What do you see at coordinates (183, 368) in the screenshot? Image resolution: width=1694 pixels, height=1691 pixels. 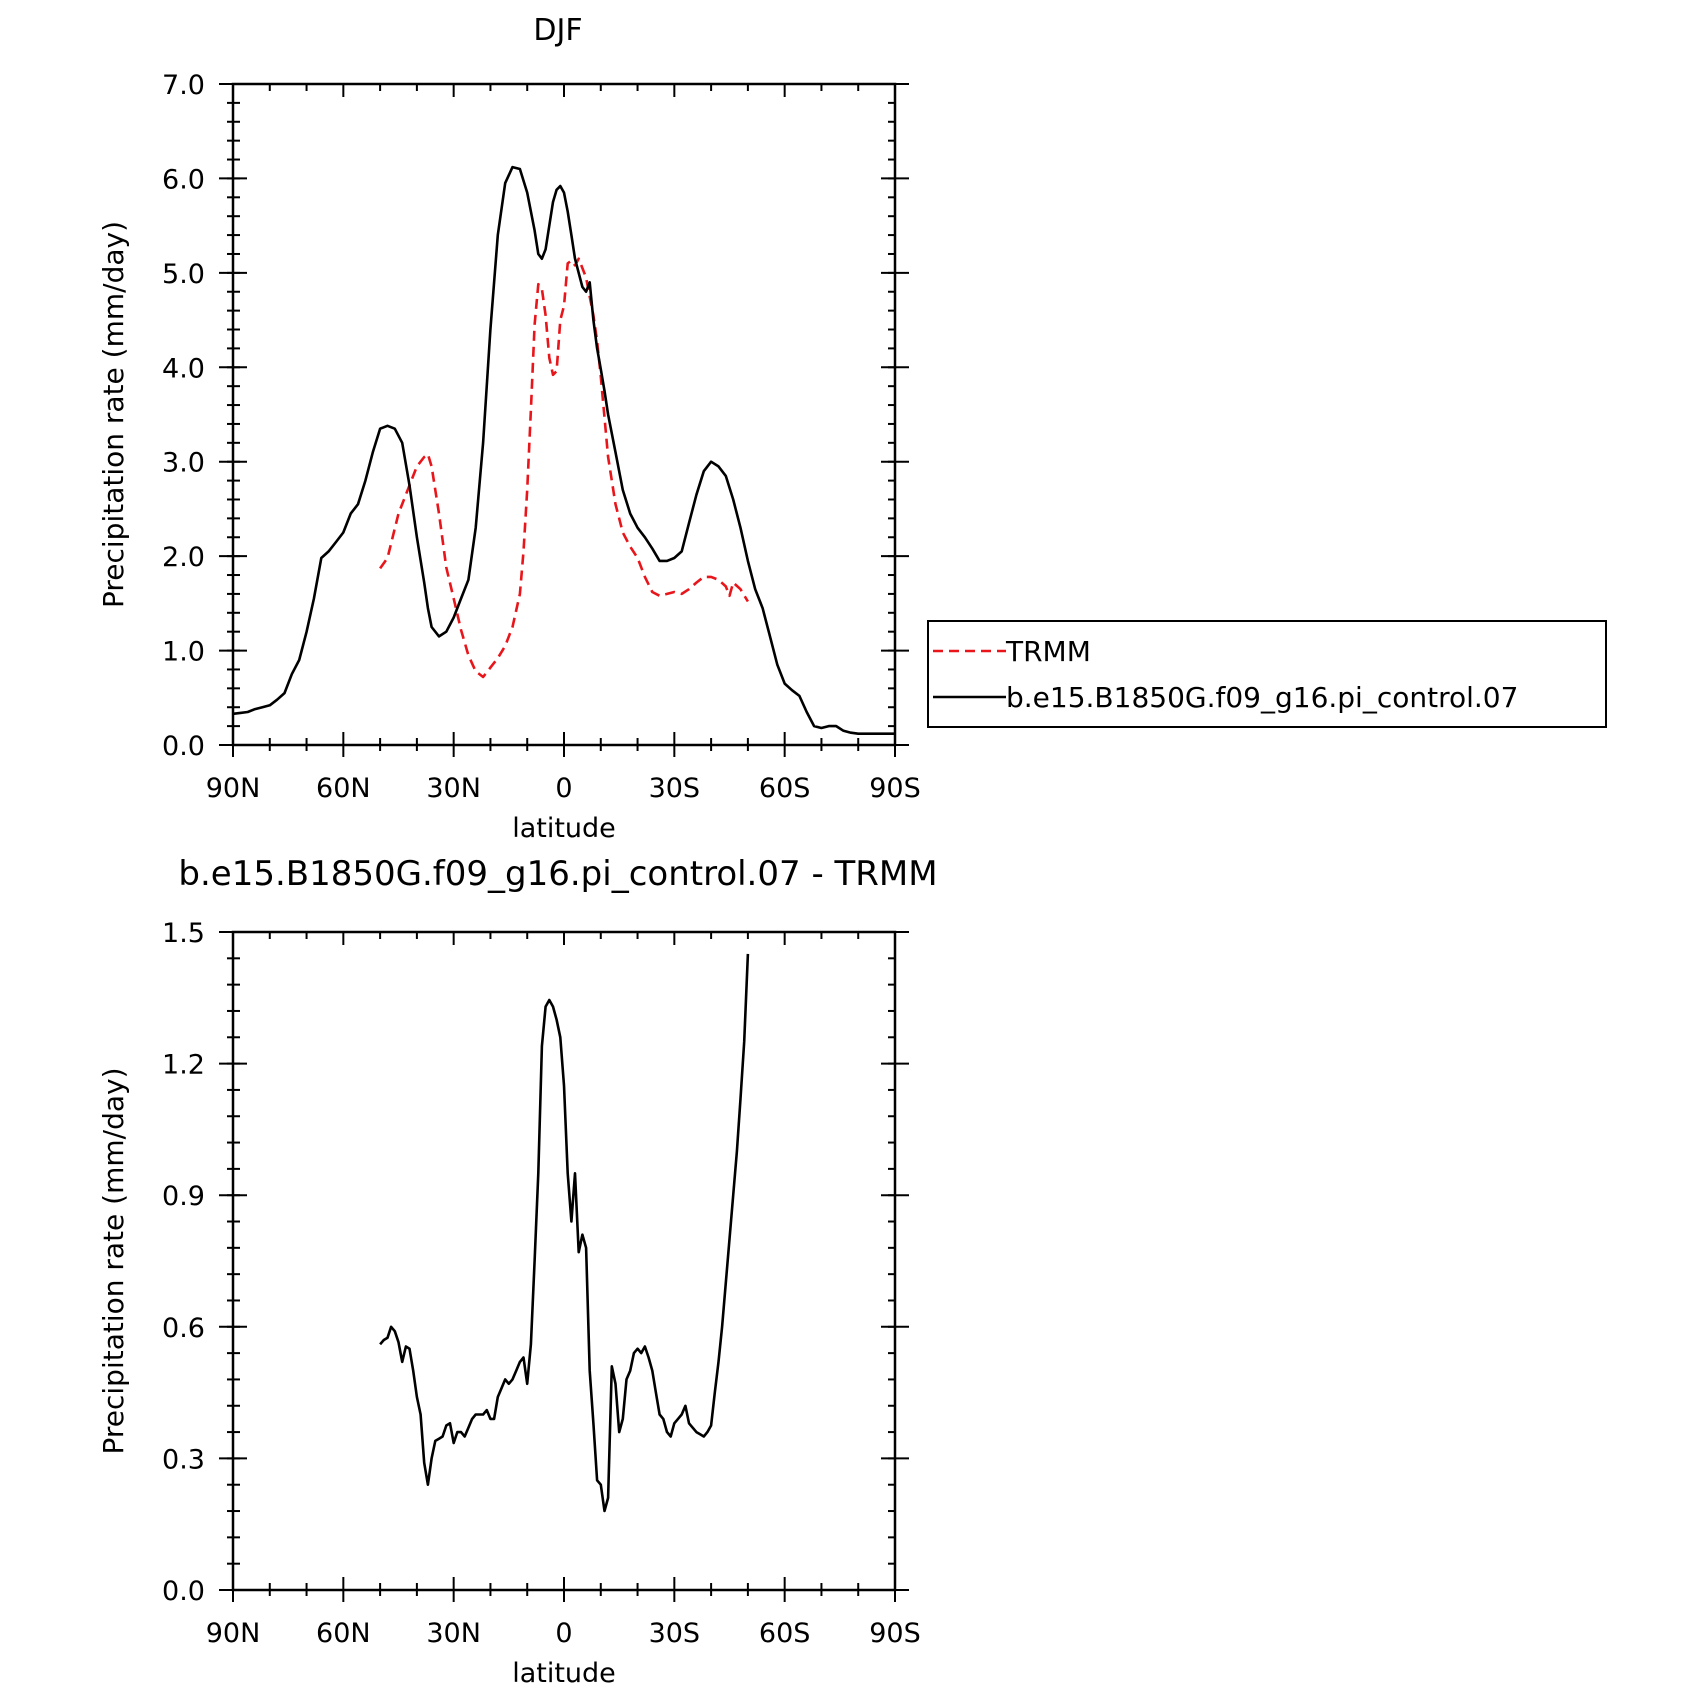 I see `y-tick-label: 4.0` at bounding box center [183, 368].